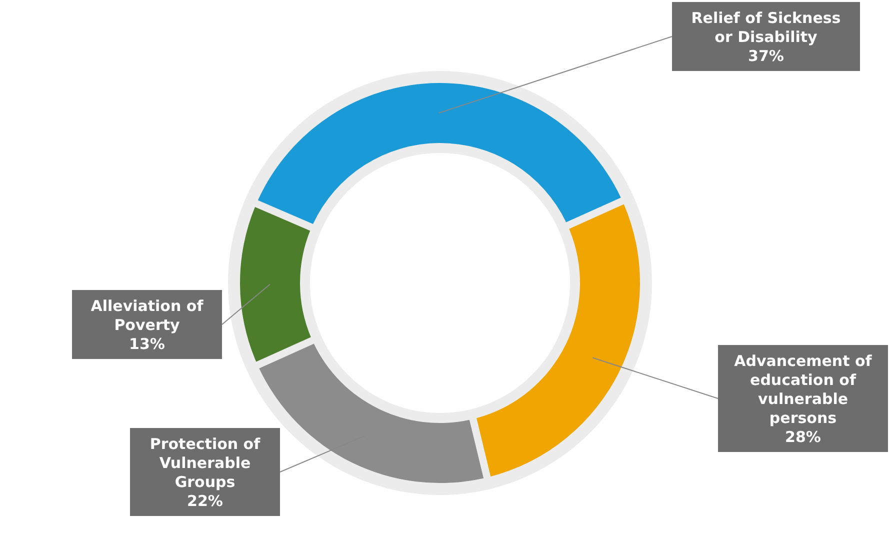 The width and height of the screenshot is (889, 534). Describe the element at coordinates (205, 463) in the screenshot. I see `slice-label: Protection of Vulnerable Groups` at that location.